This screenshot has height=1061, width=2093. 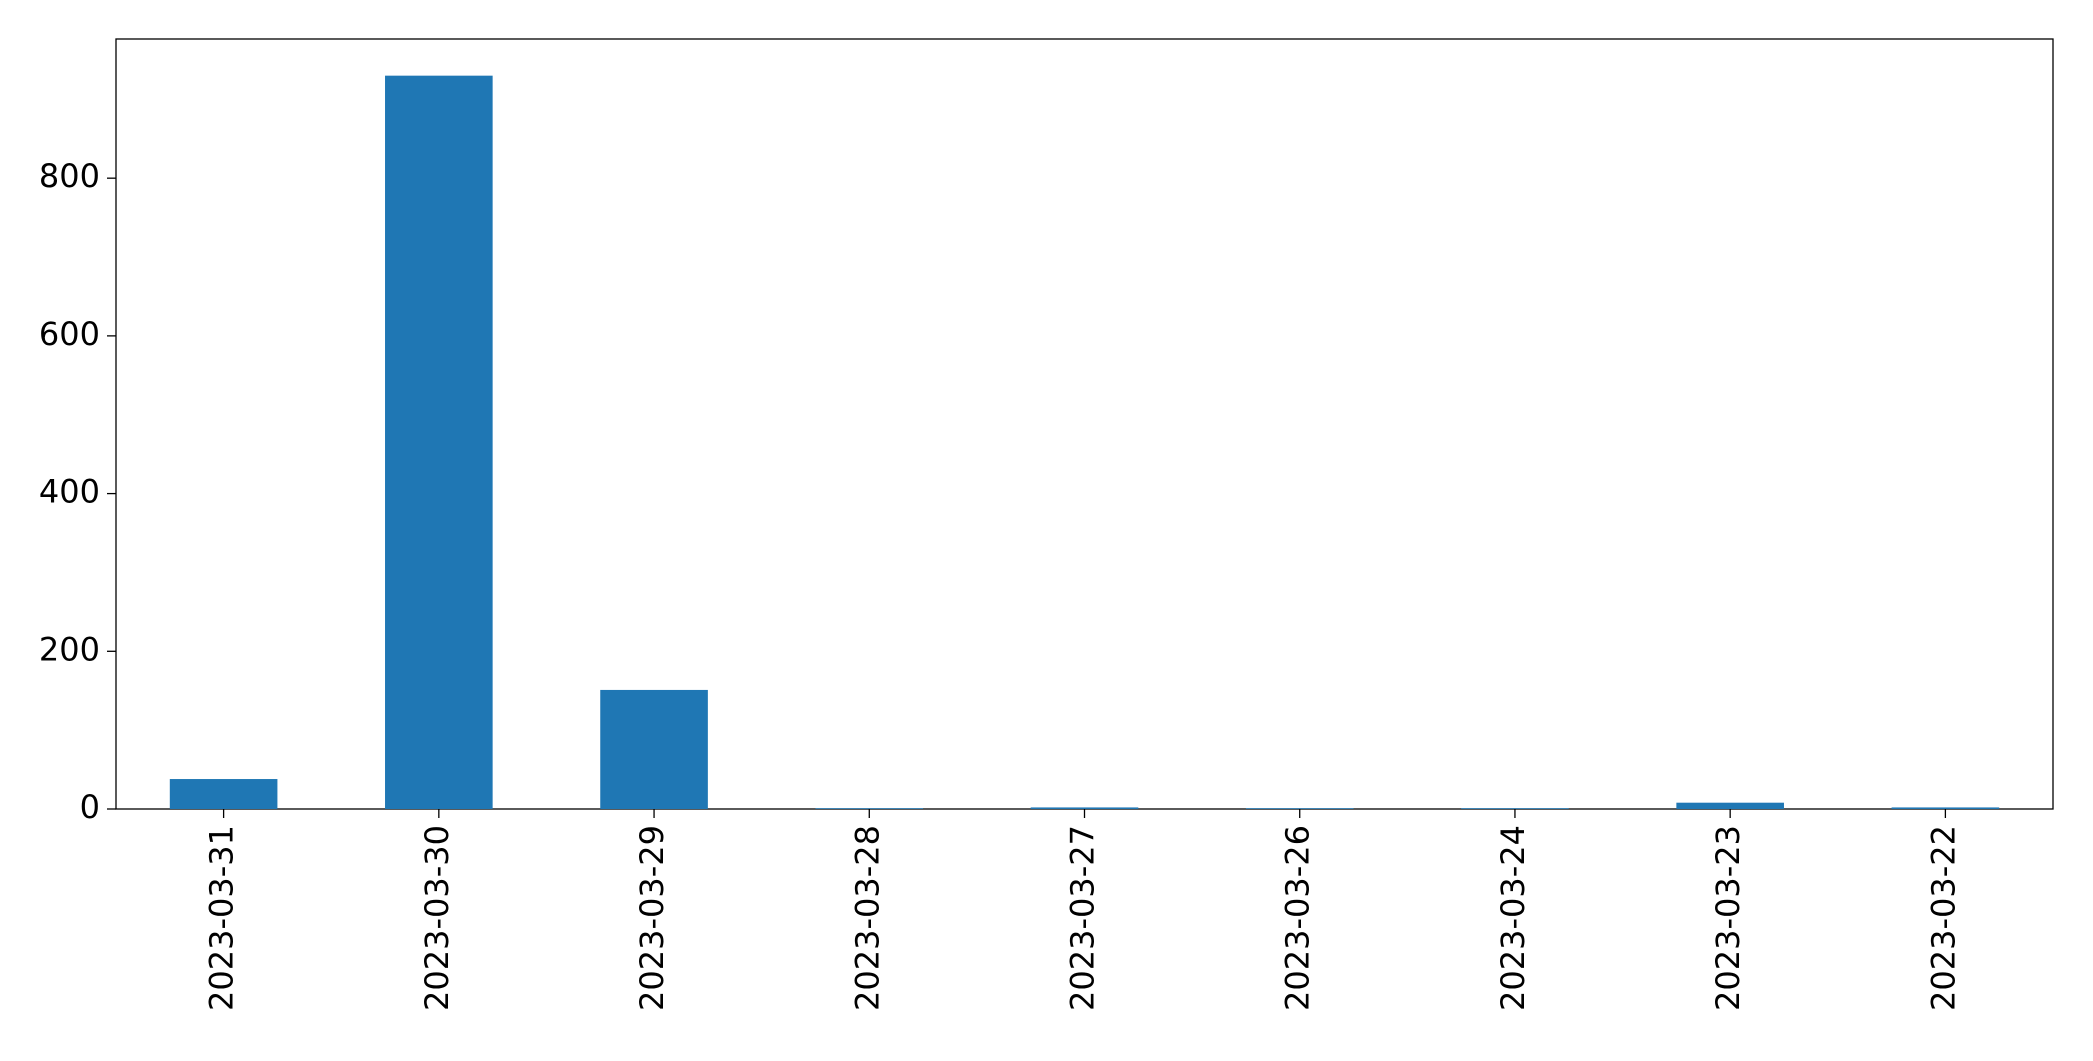 I want to click on x-tick-label: 2023-03-23, so click(x=1728, y=918).